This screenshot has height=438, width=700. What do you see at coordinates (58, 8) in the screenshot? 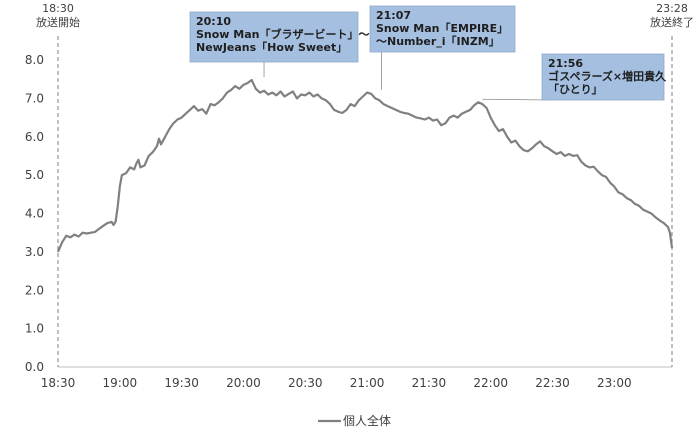
I see `start-marker-time: 18:30` at bounding box center [58, 8].